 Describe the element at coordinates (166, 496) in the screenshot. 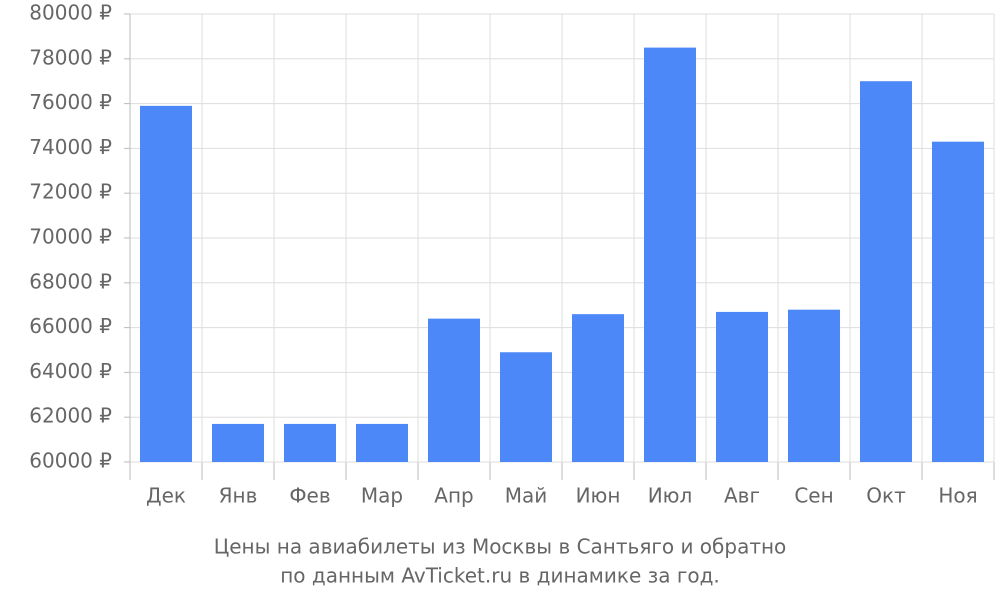

I see `x-tick-label: Дек` at that location.